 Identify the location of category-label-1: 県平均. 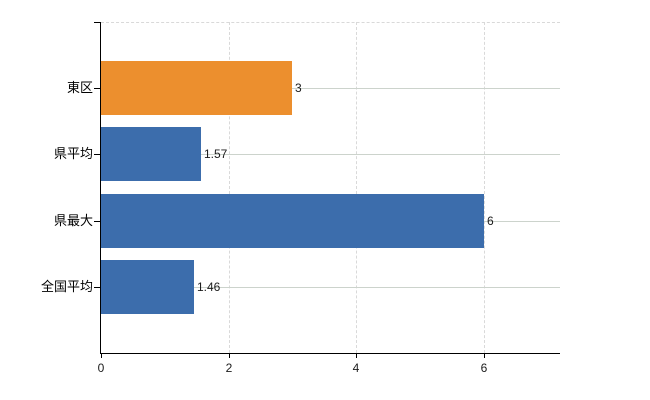
(73, 153).